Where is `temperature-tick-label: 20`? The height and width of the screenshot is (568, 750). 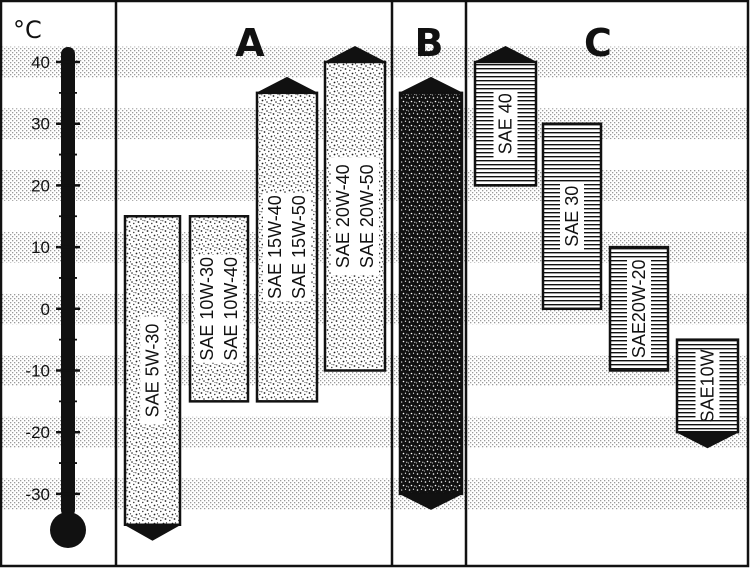 temperature-tick-label: 20 is located at coordinates (40, 185).